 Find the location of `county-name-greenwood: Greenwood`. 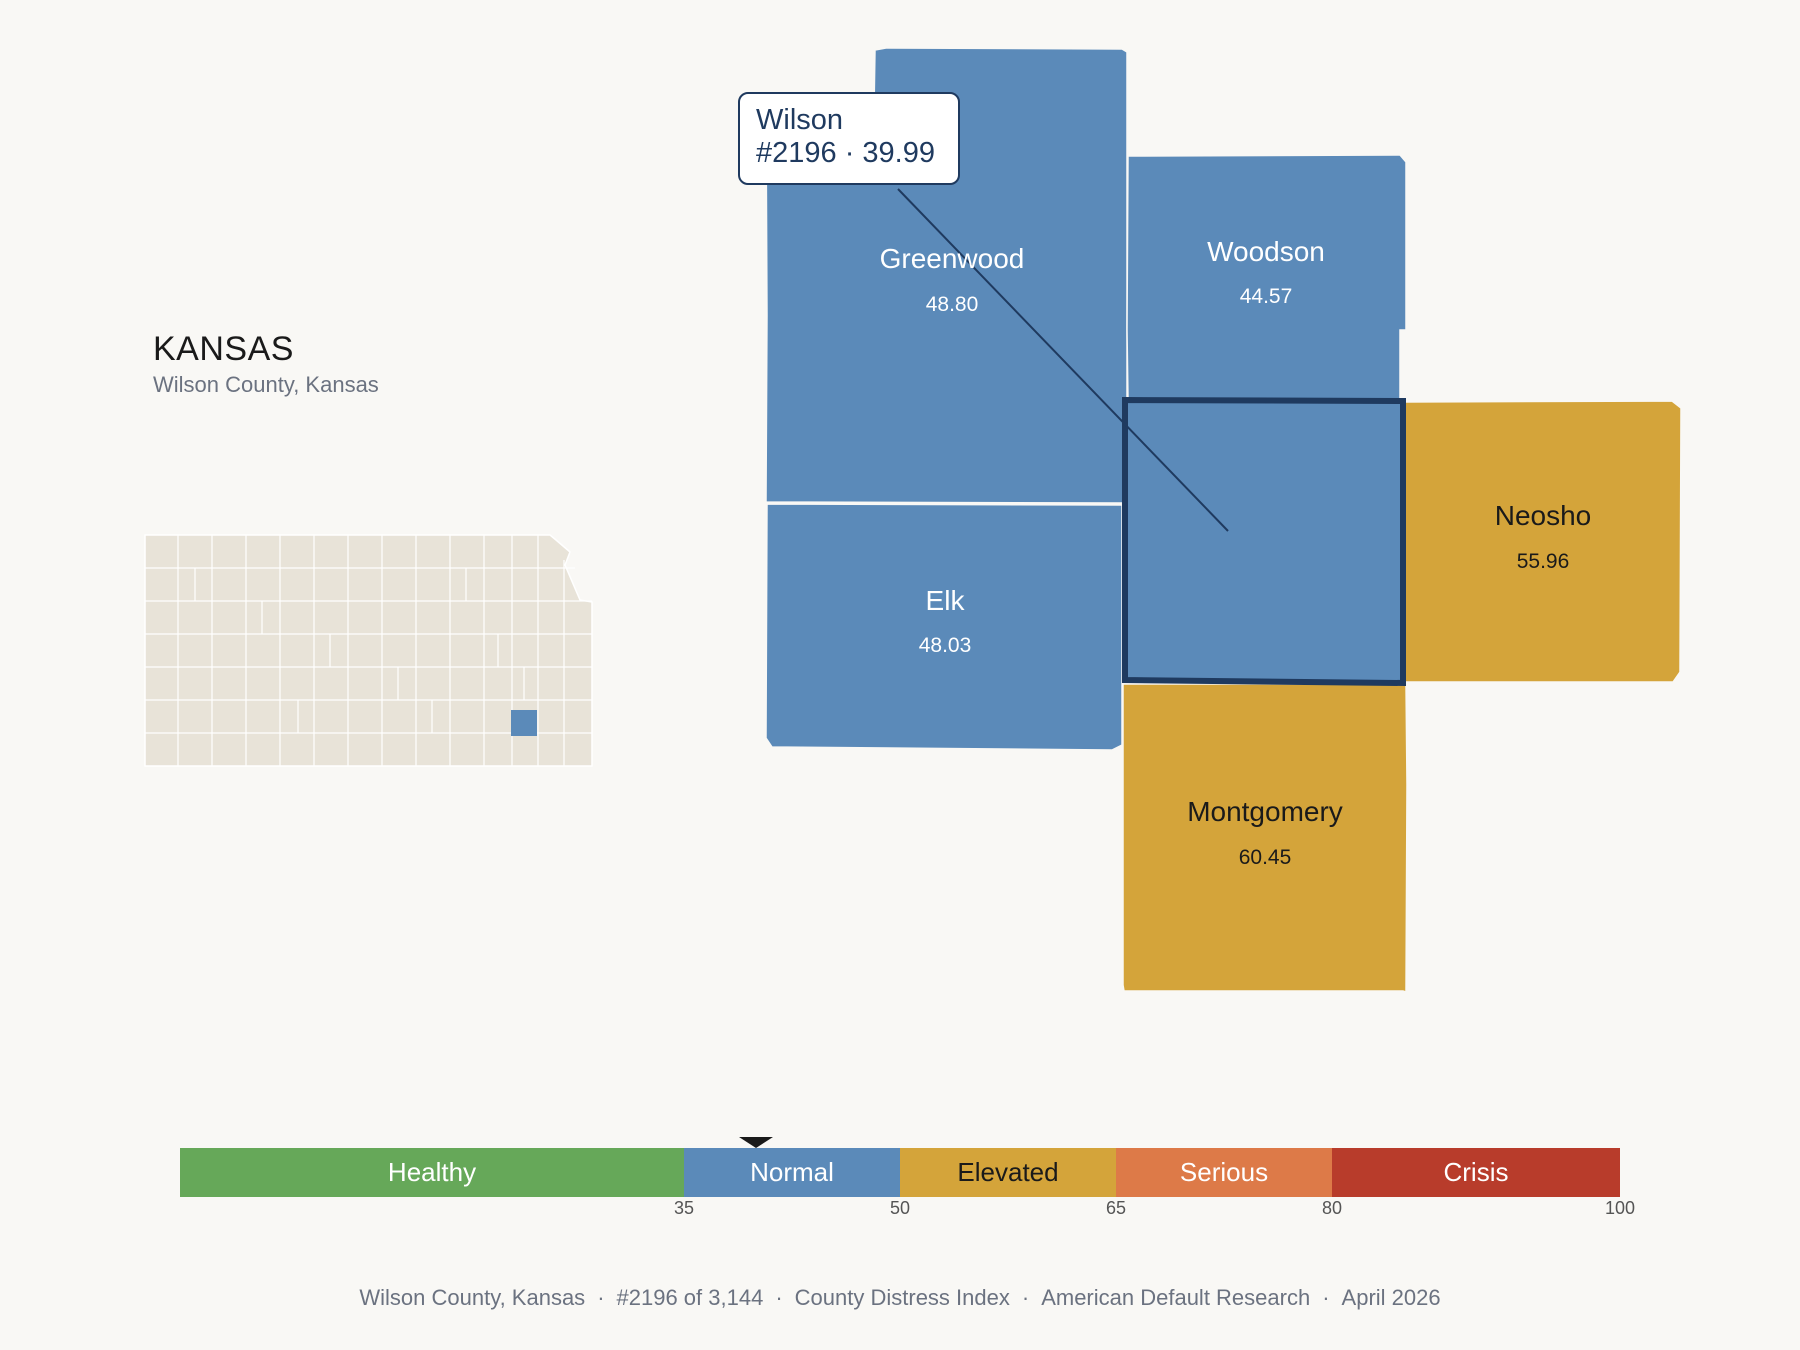

county-name-greenwood: Greenwood is located at coordinates (952, 258).